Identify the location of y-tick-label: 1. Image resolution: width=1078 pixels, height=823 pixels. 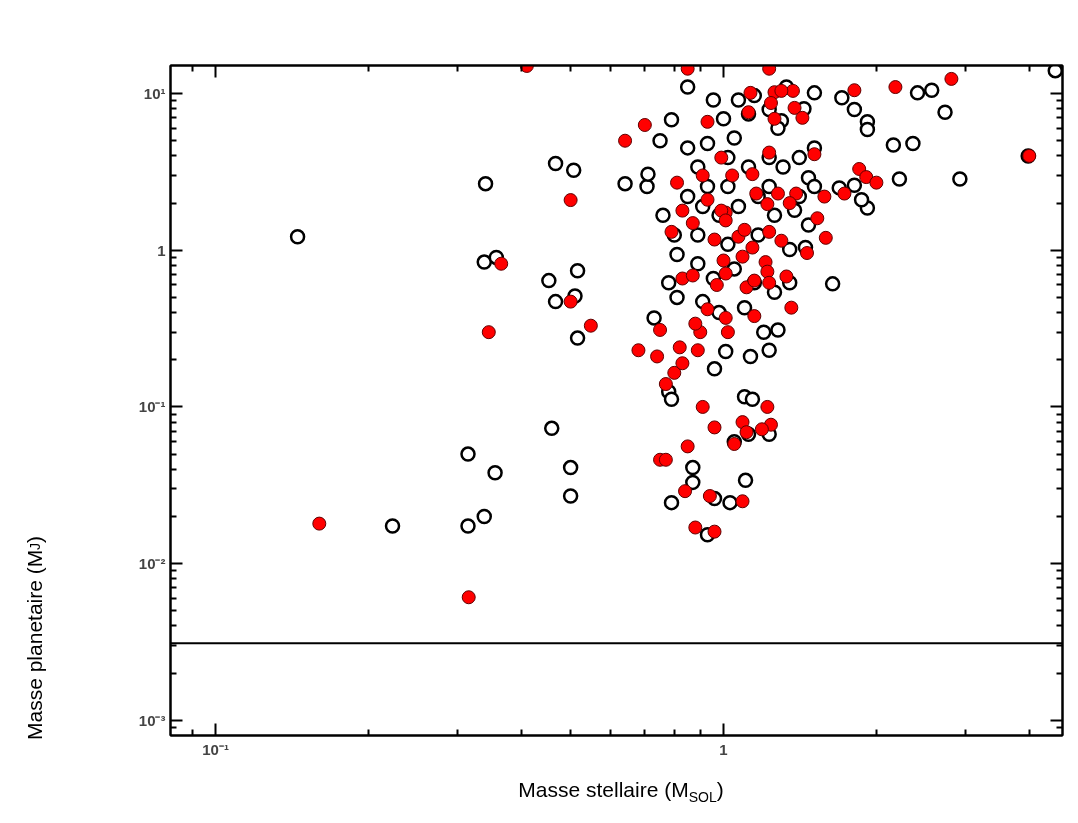
(161, 250).